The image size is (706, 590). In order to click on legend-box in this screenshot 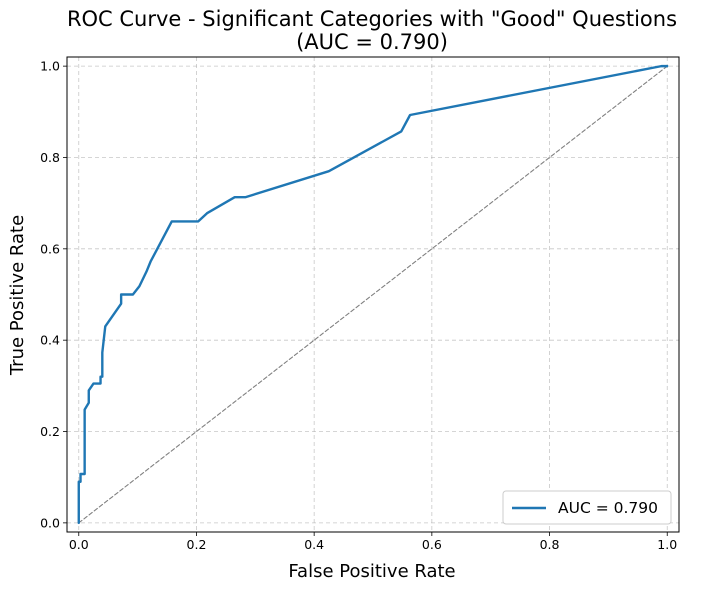, I will do `click(587, 507)`.